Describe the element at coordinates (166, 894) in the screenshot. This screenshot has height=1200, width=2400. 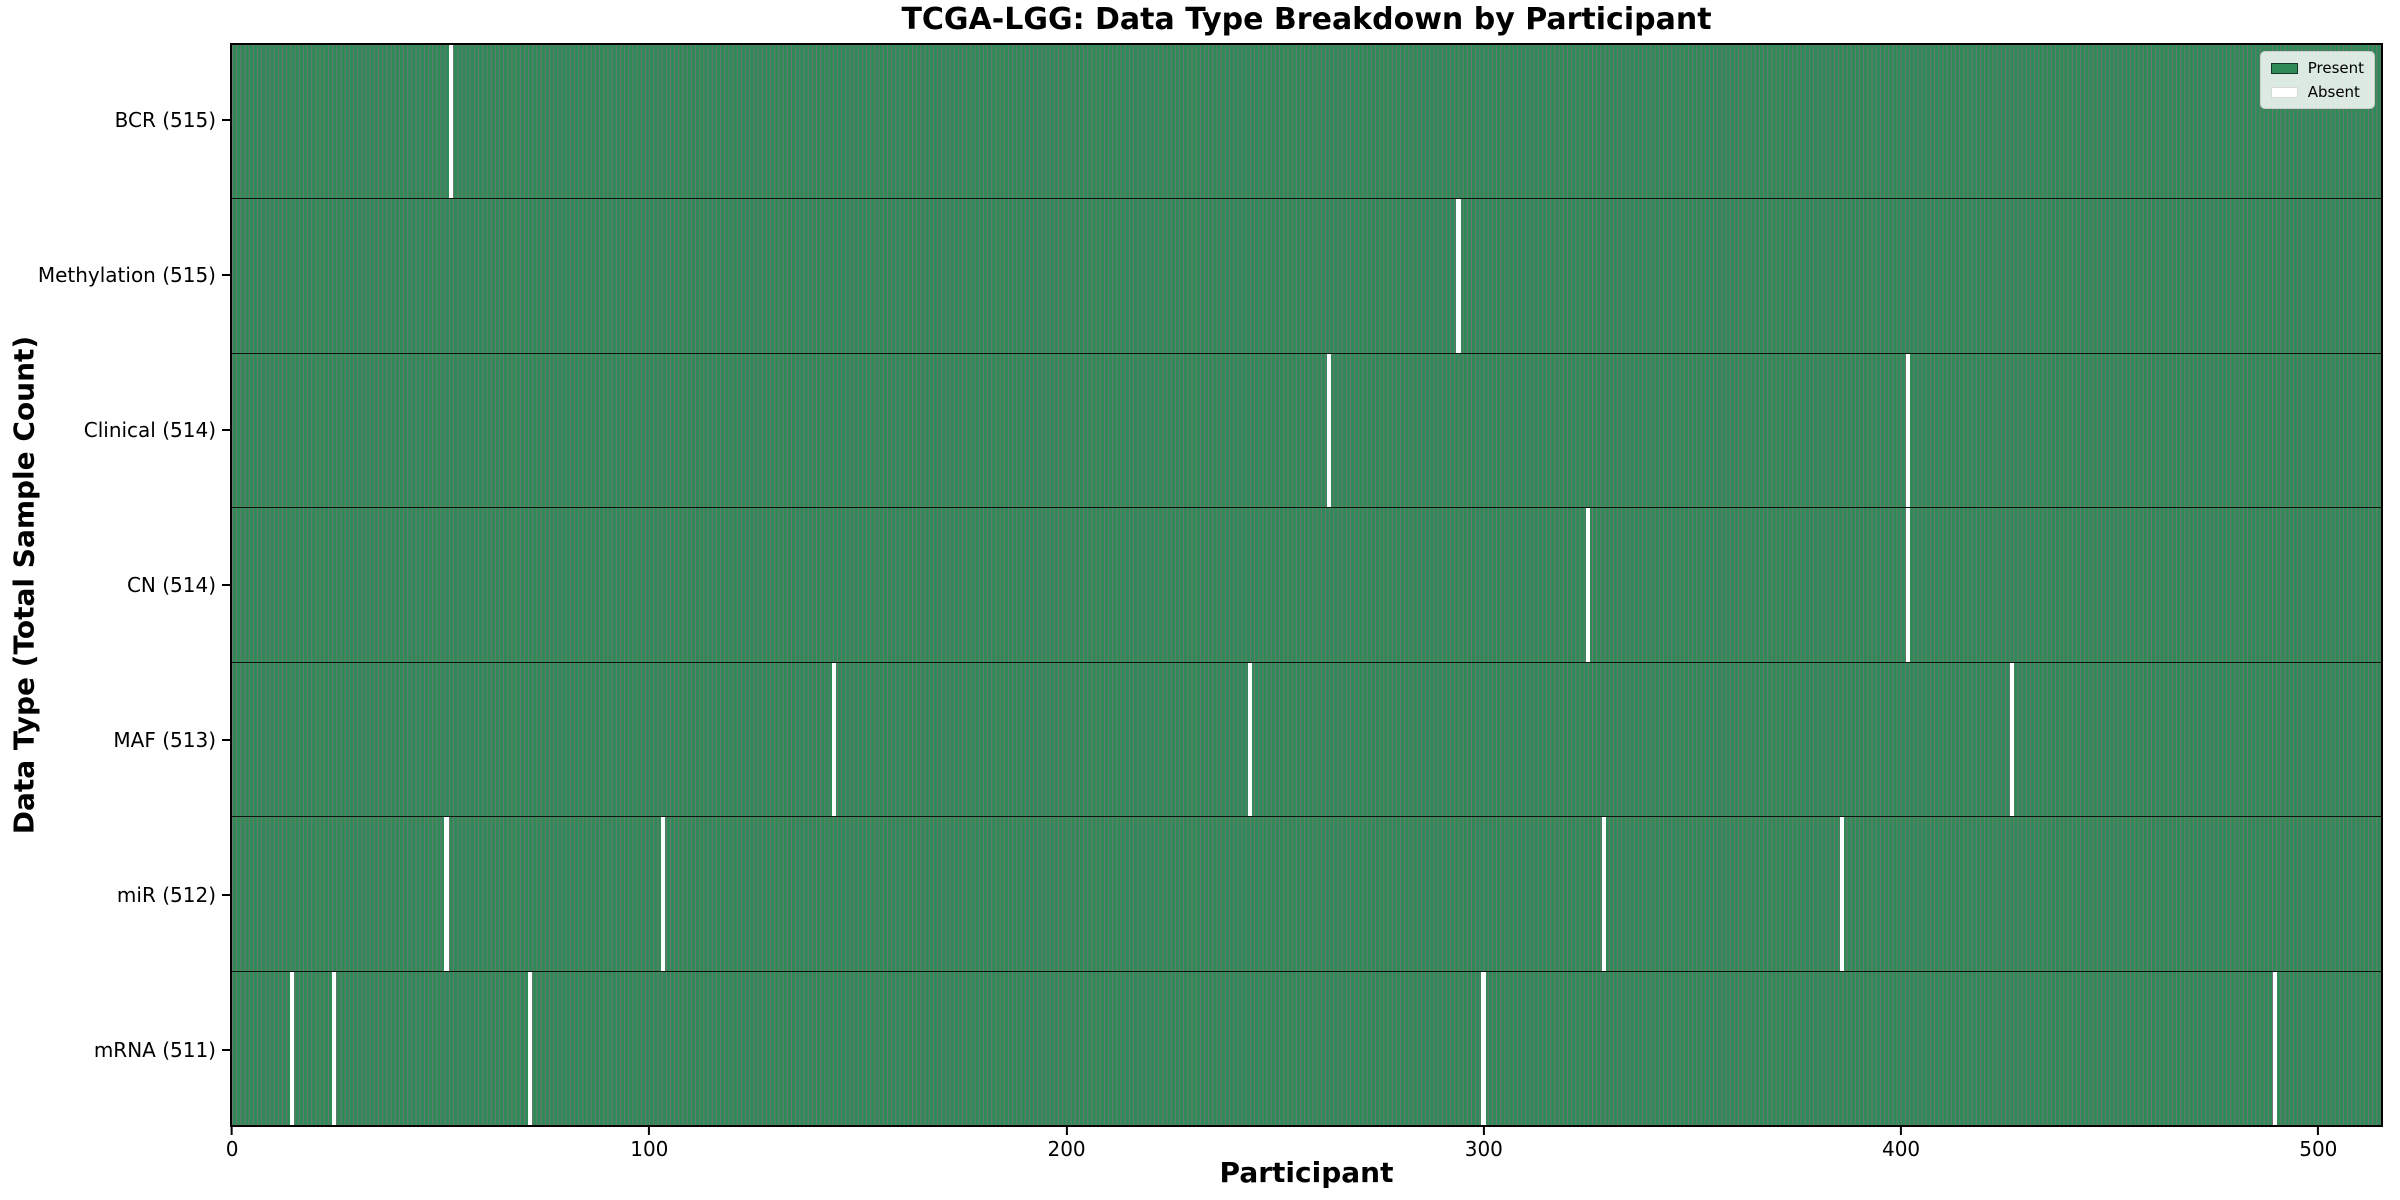
I see `y-tick-label: miR (512)` at that location.